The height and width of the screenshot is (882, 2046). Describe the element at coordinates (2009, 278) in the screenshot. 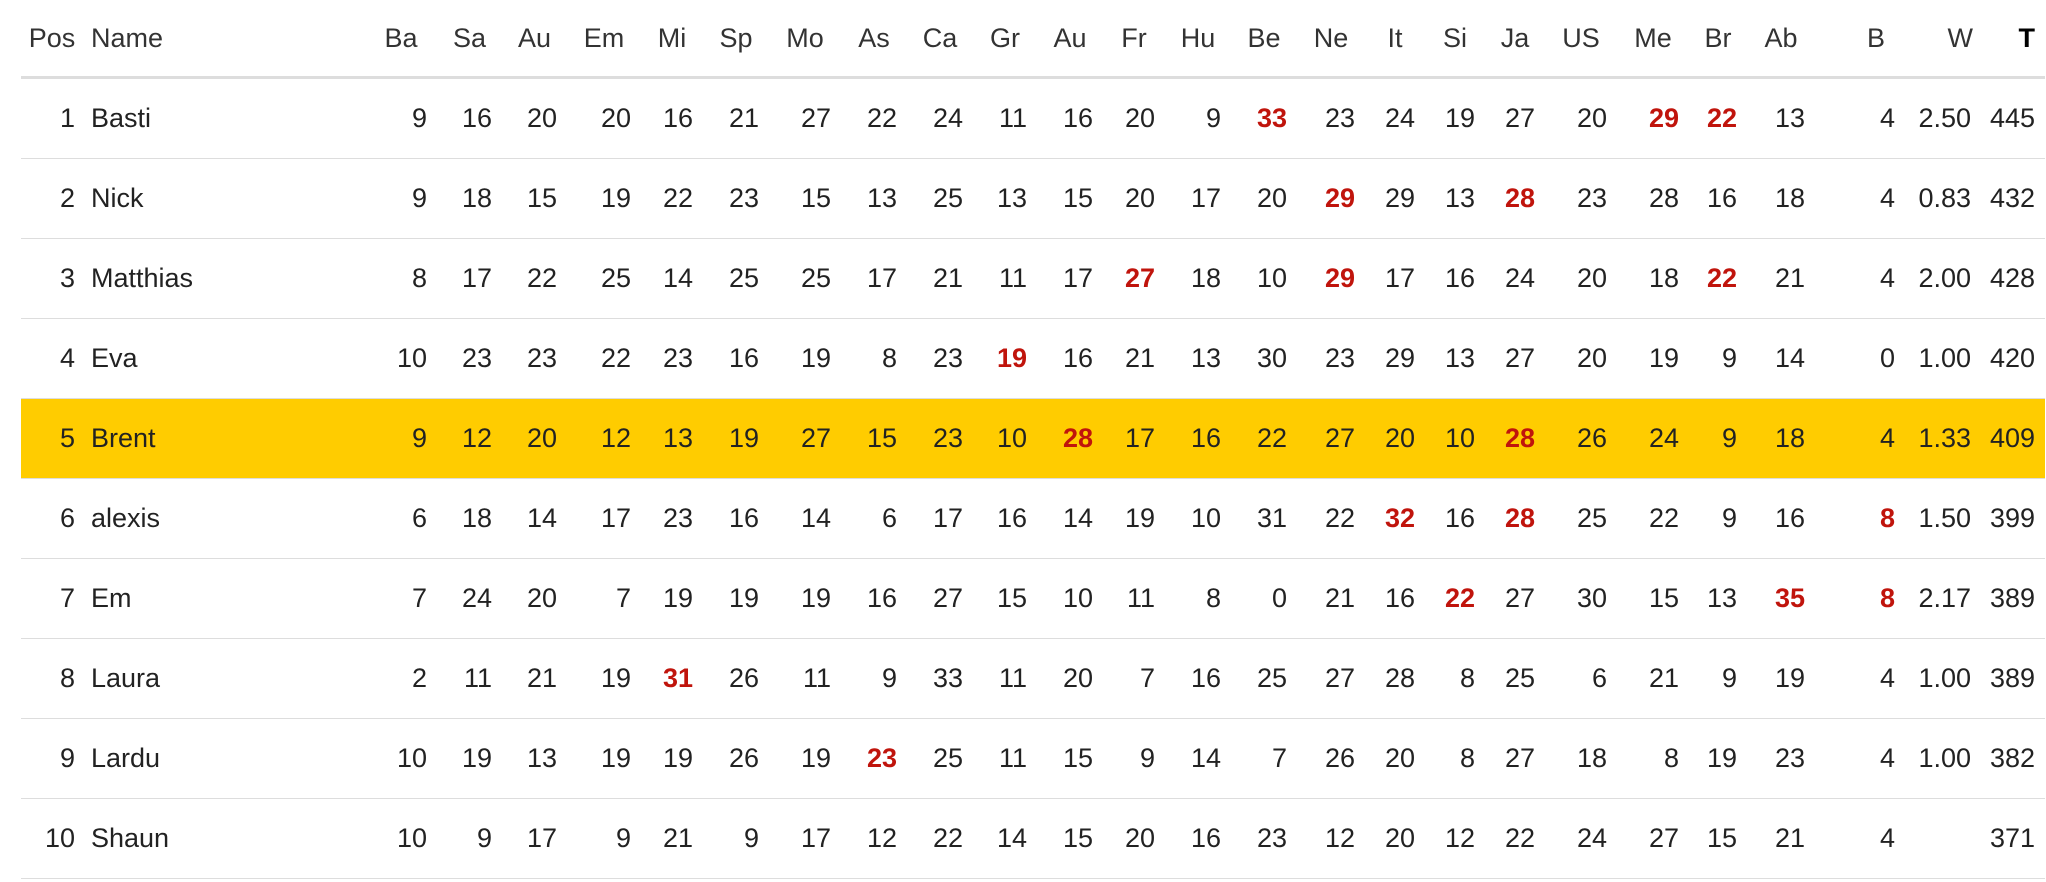

I see `total-cell: 428` at that location.